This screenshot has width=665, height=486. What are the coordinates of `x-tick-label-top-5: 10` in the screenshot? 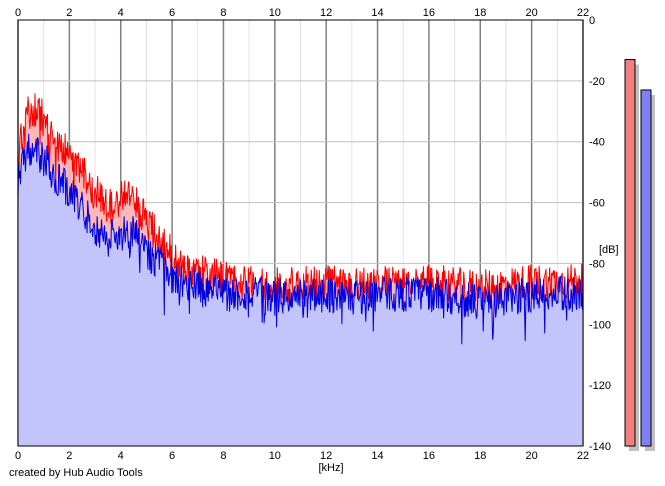 It's located at (275, 13).